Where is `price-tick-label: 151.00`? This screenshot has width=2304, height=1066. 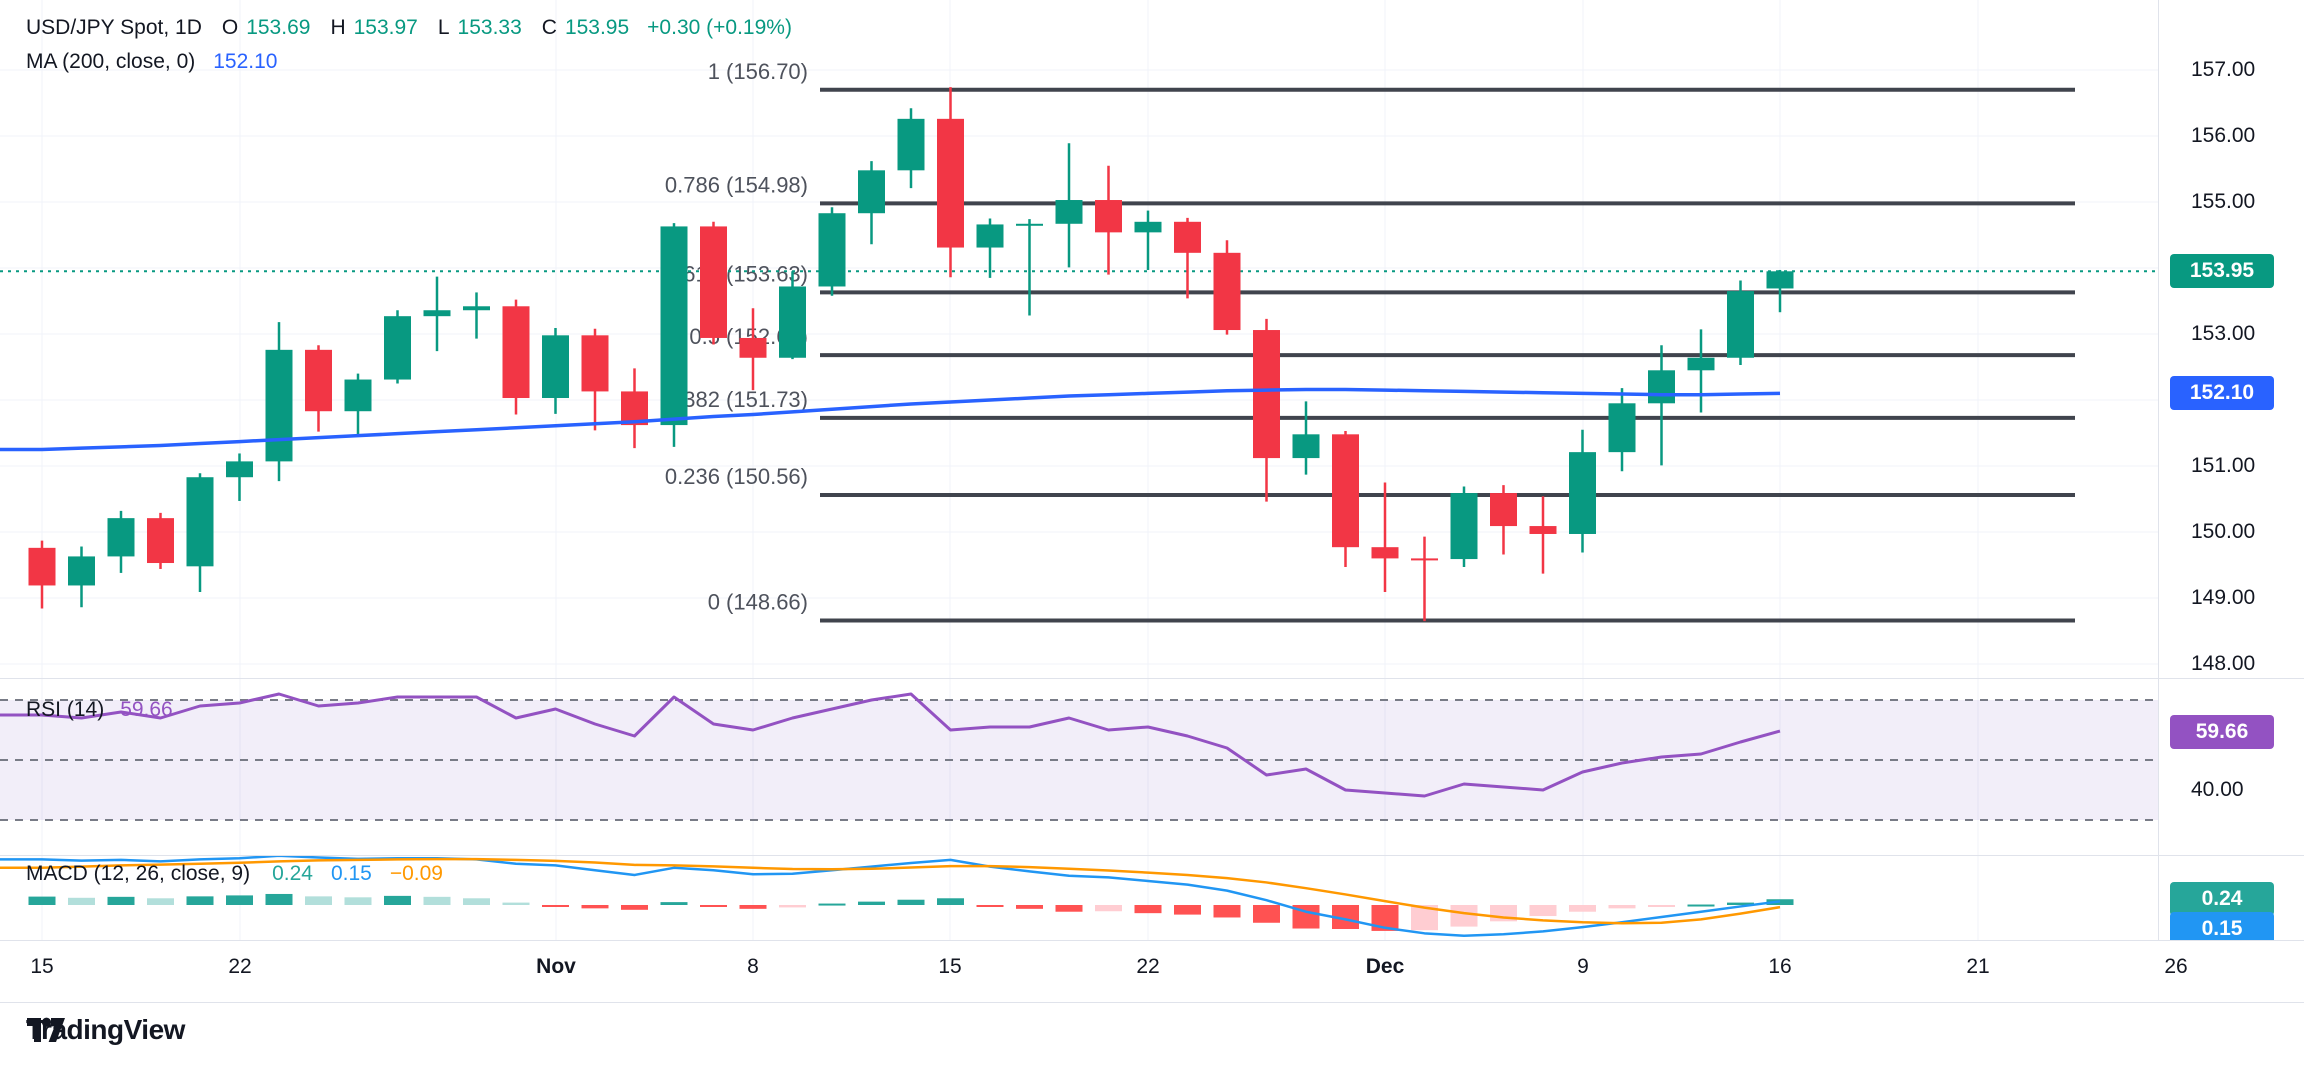
price-tick-label: 151.00 is located at coordinates (2223, 465).